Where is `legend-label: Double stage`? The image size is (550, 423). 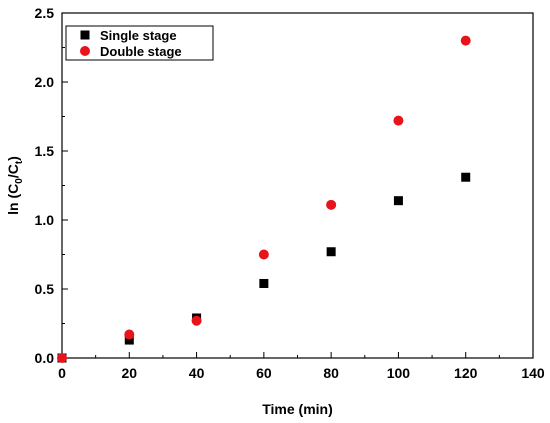
legend-label: Double stage is located at coordinates (141, 51).